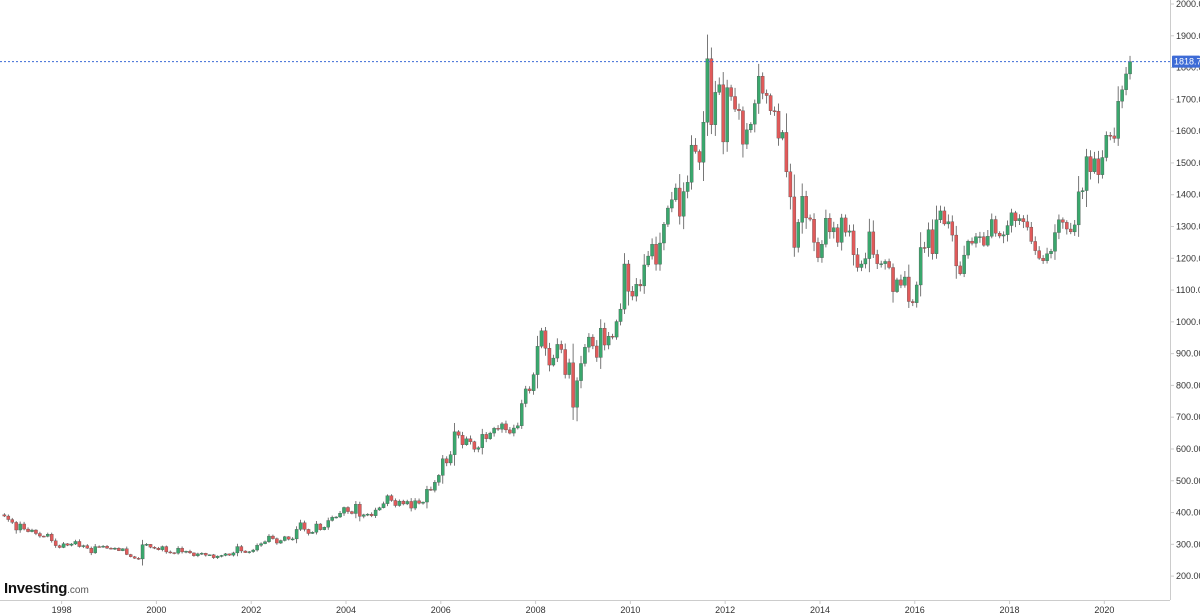  What do you see at coordinates (1188, 163) in the screenshot?
I see `y-tick-label: 1500.00` at bounding box center [1188, 163].